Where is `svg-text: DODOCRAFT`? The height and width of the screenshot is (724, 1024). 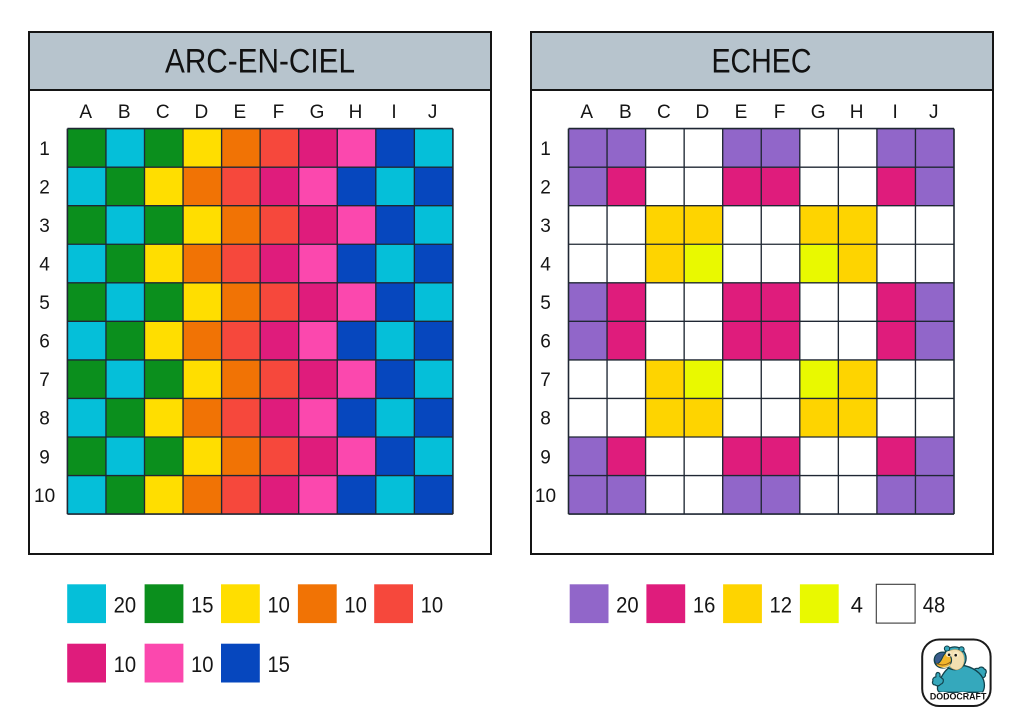
svg-text: DODOCRAFT is located at coordinates (958, 696).